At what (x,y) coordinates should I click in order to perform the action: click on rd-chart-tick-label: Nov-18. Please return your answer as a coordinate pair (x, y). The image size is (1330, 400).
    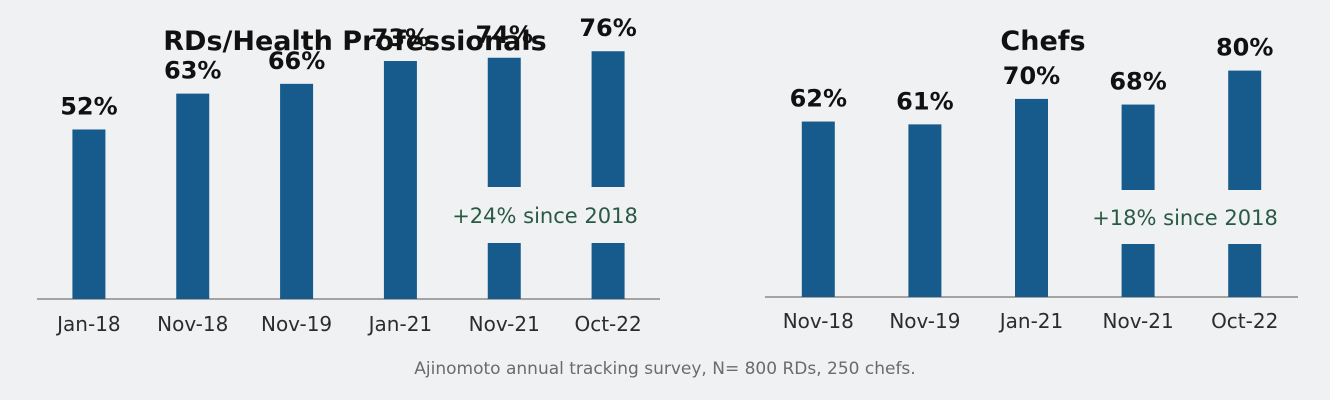
    Looking at the image, I should click on (192, 324).